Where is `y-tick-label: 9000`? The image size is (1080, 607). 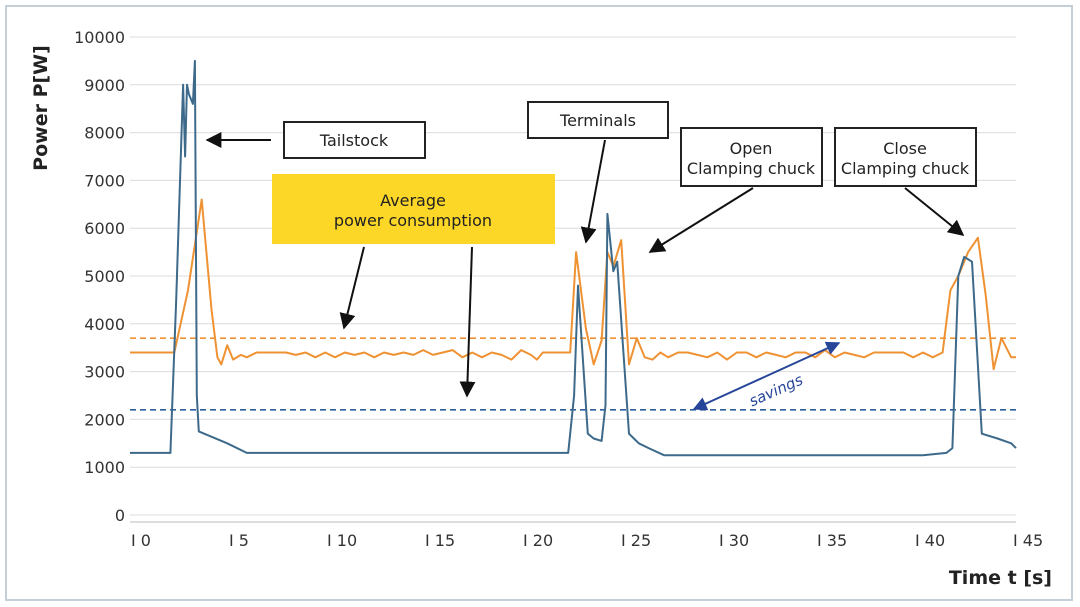
y-tick-label: 9000 is located at coordinates (104, 85).